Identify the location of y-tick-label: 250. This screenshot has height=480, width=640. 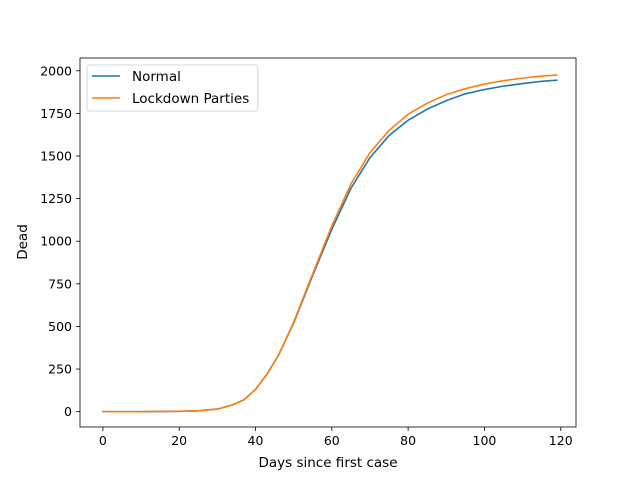
(60, 369).